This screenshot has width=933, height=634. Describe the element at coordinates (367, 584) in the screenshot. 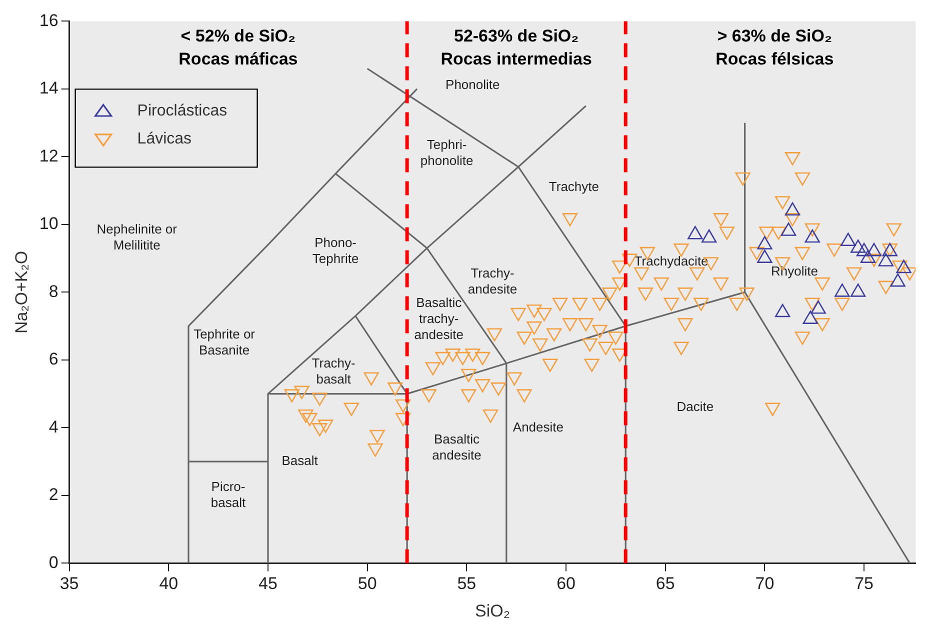

I see `x-tick-label: 50` at that location.